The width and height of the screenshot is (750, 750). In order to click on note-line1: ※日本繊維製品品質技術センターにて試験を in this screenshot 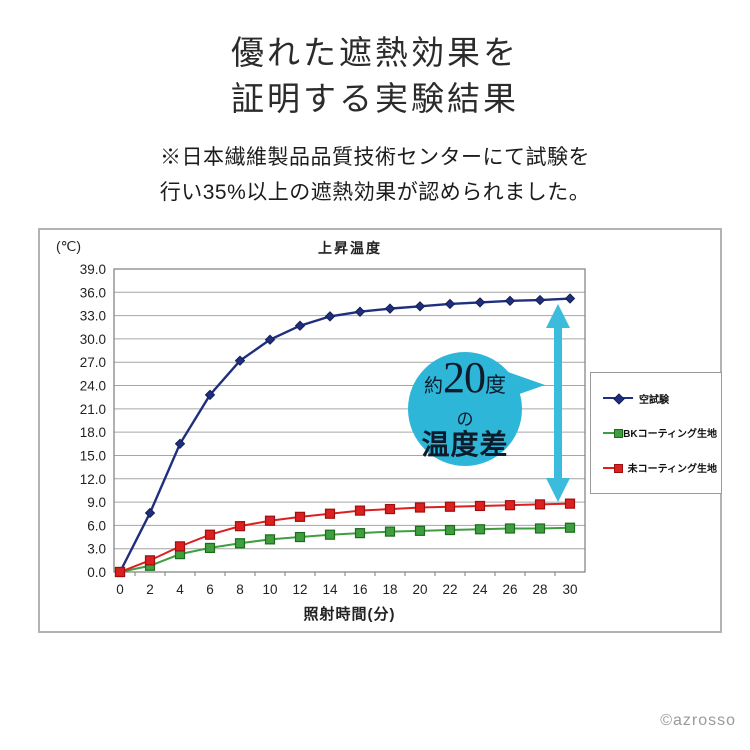, I will do `click(375, 157)`.